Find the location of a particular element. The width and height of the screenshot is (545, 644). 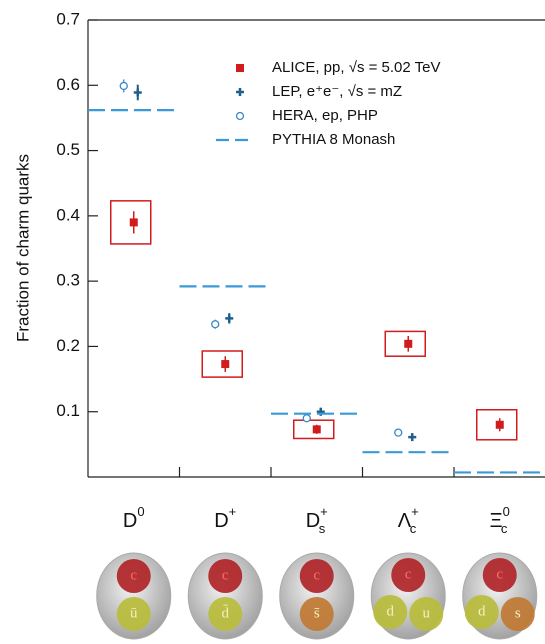

x-tick-label: Ξ0 c is located at coordinates (500, 520).